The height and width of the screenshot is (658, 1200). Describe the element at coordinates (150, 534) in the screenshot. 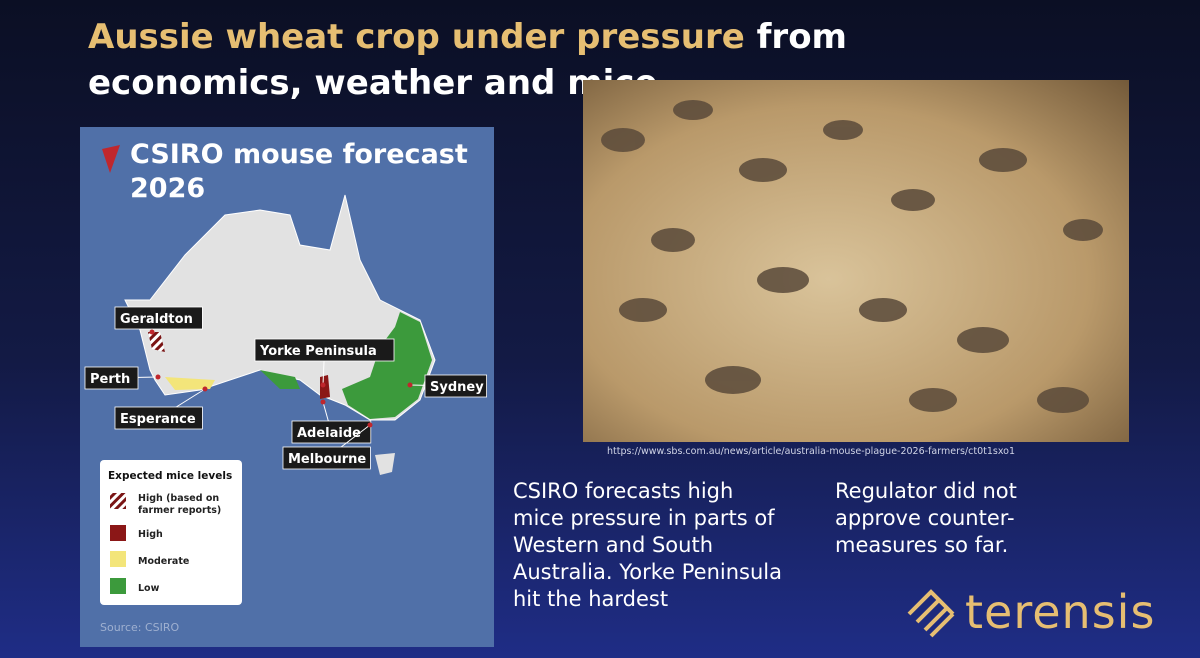

I see `legend-item: High` at that location.